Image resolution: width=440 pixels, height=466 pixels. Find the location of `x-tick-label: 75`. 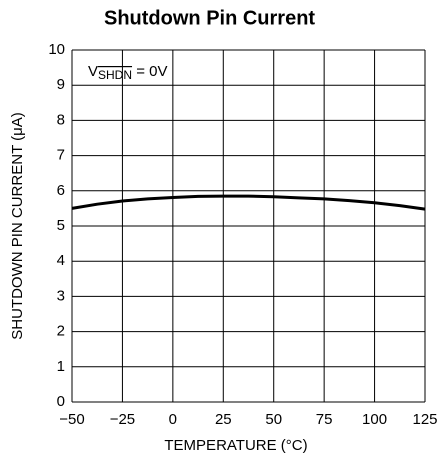

x-tick-label: 75 is located at coordinates (324, 419).